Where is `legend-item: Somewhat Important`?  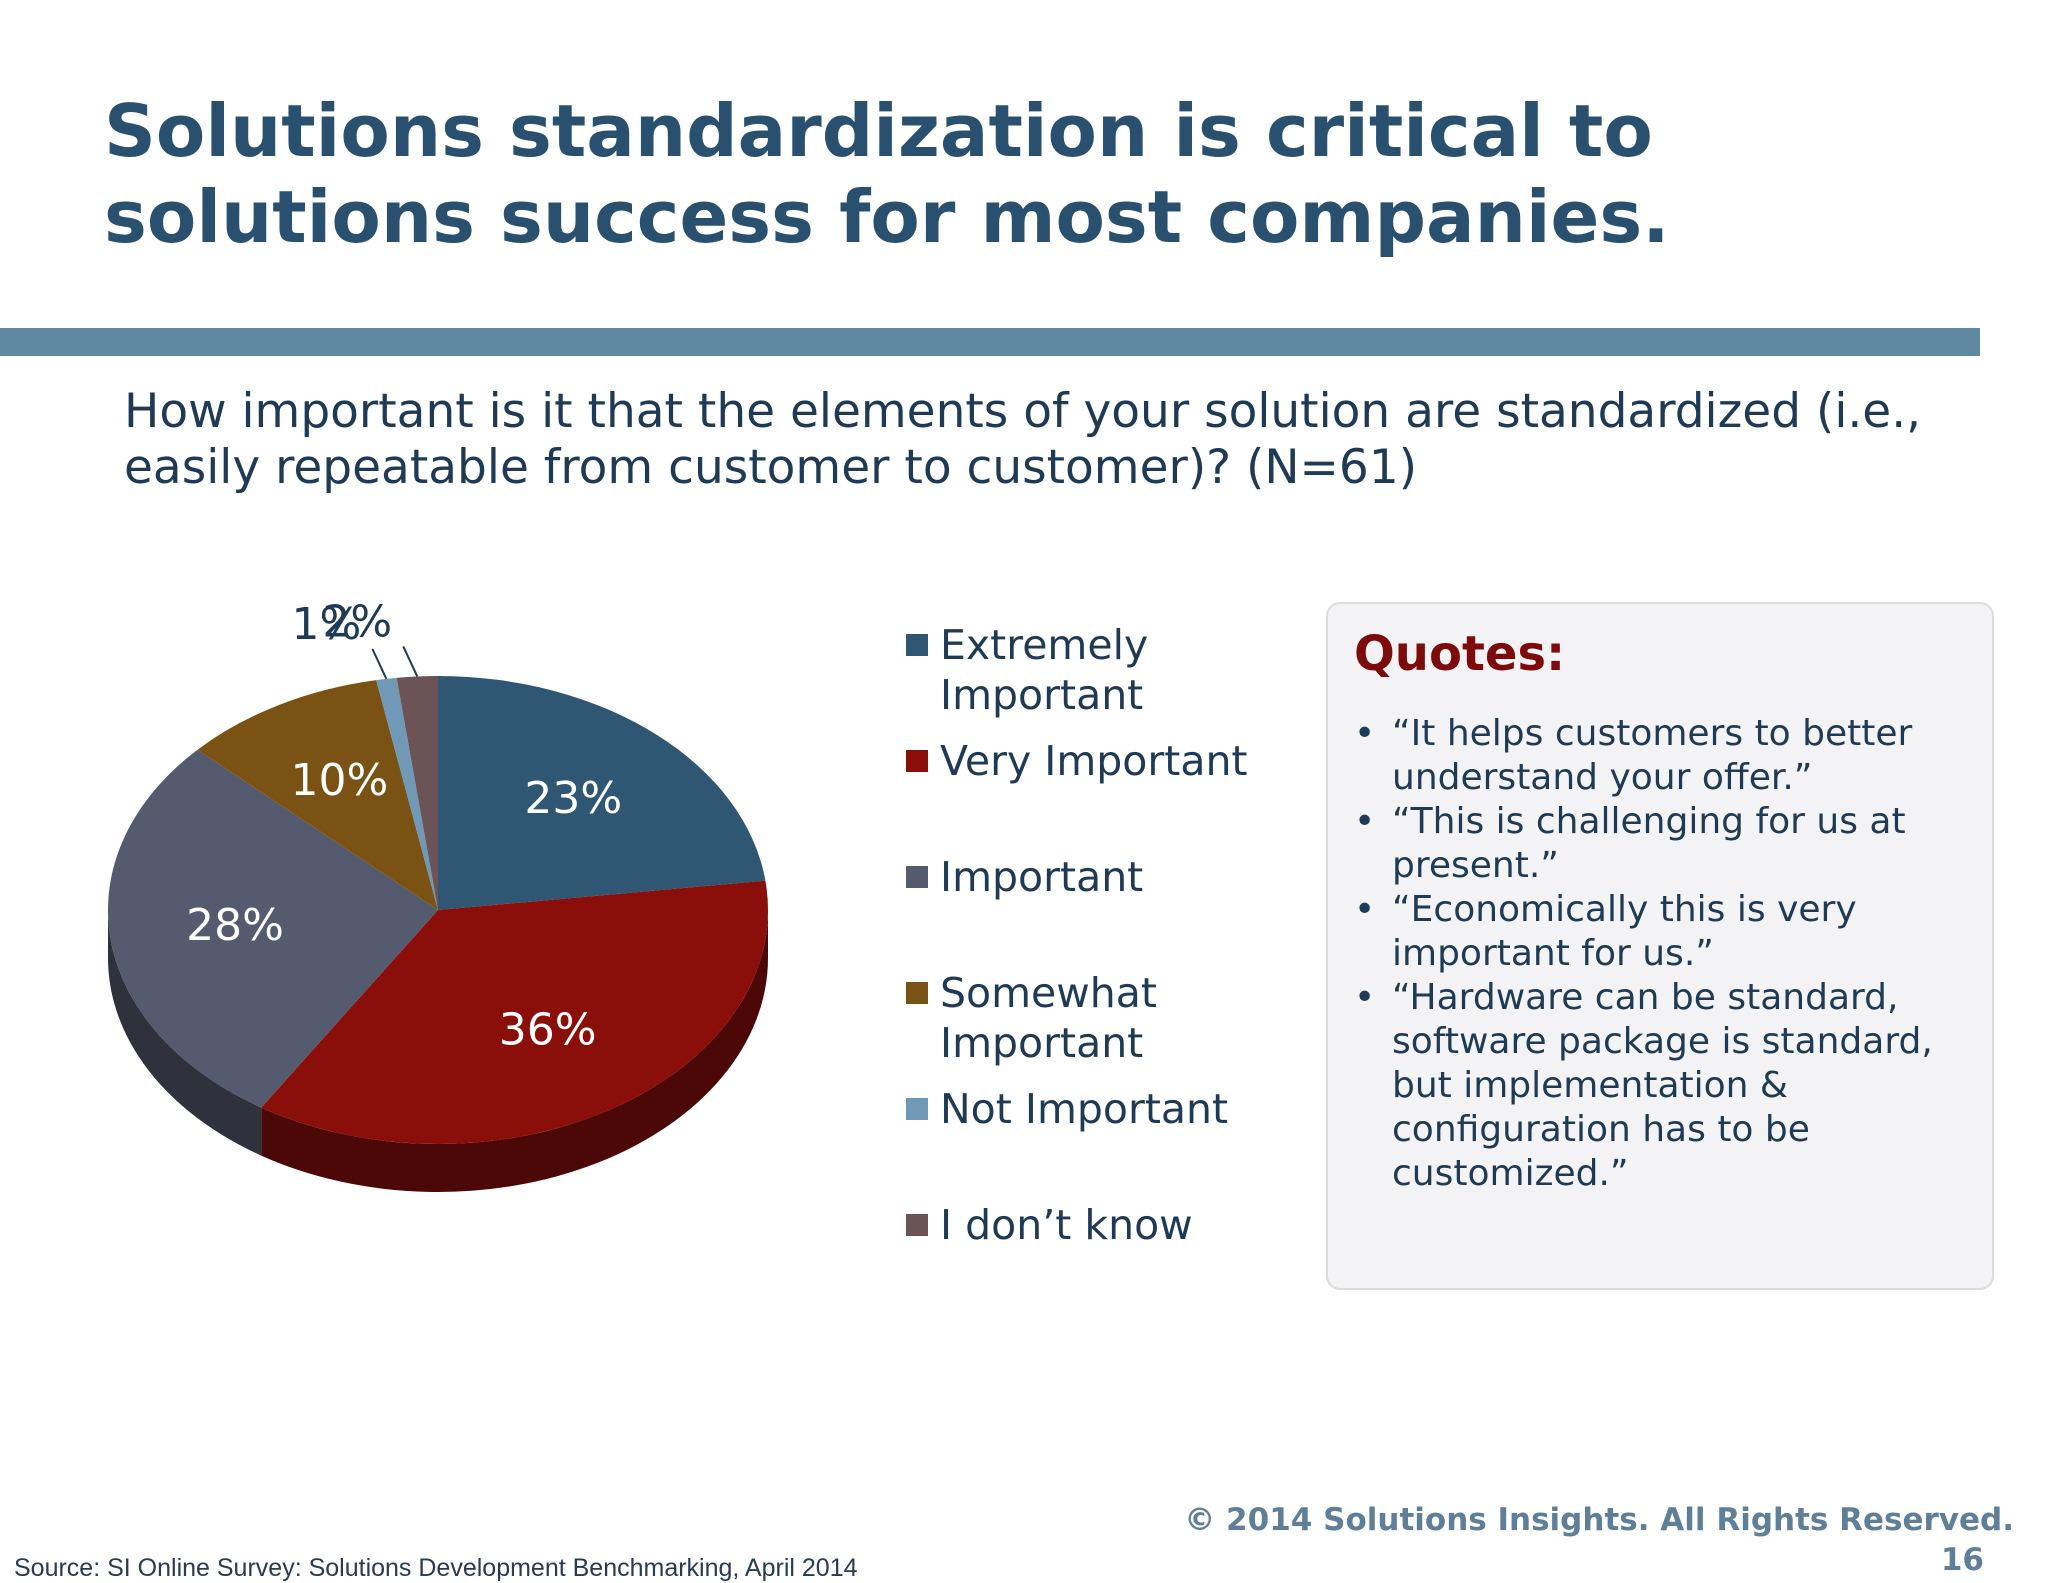 legend-item: Somewhat Important is located at coordinates (1104, 1018).